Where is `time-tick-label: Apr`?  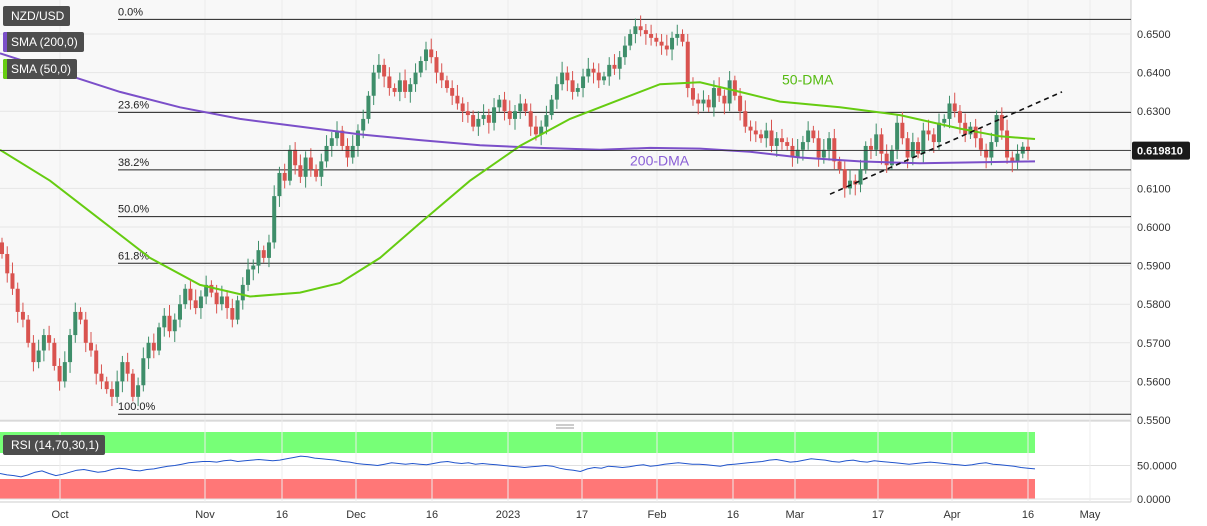
time-tick-label: Apr is located at coordinates (951, 515).